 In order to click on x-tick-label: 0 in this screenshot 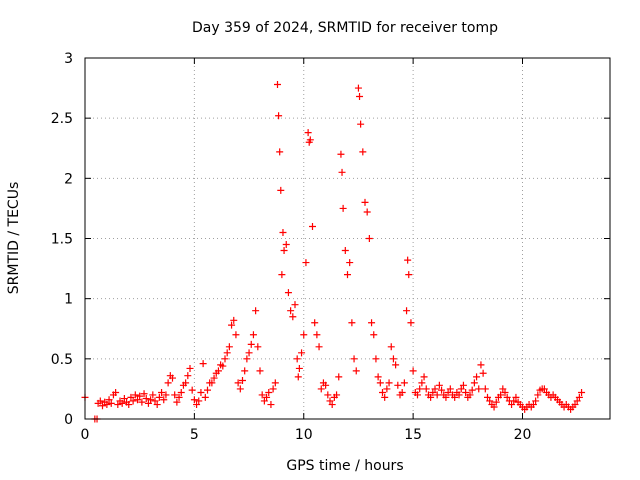, I will do `click(85, 435)`.